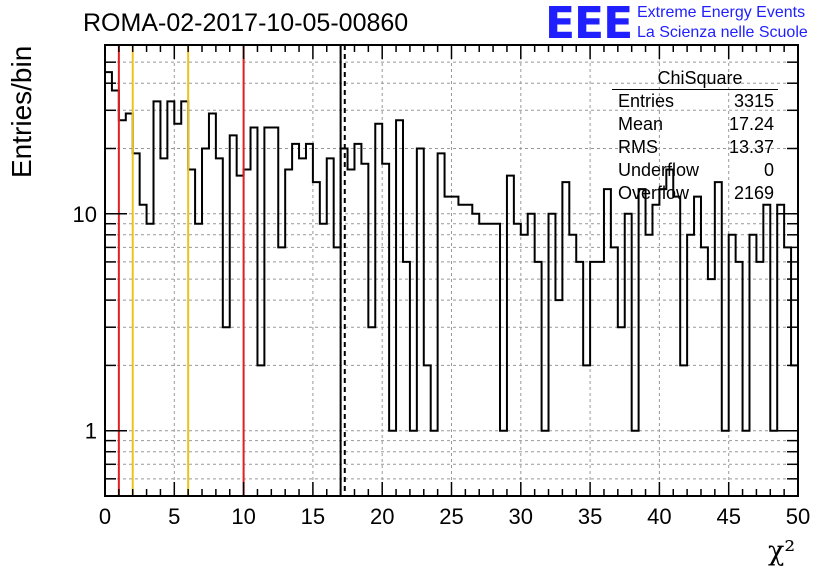 This screenshot has width=836, height=572. I want to click on x-tick-label: 10, so click(243, 516).